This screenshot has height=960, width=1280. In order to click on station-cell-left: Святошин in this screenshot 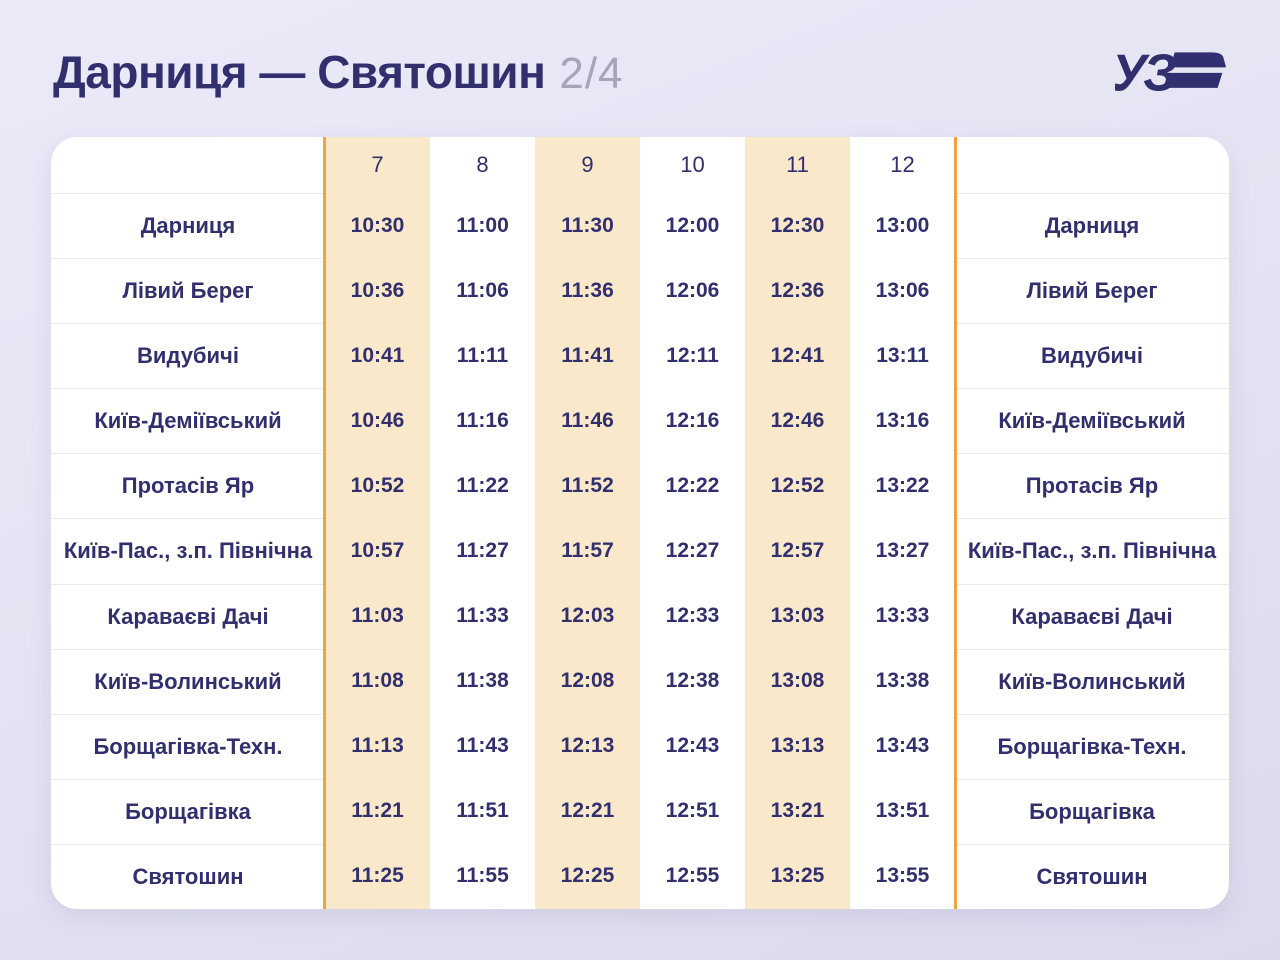, I will do `click(188, 876)`.